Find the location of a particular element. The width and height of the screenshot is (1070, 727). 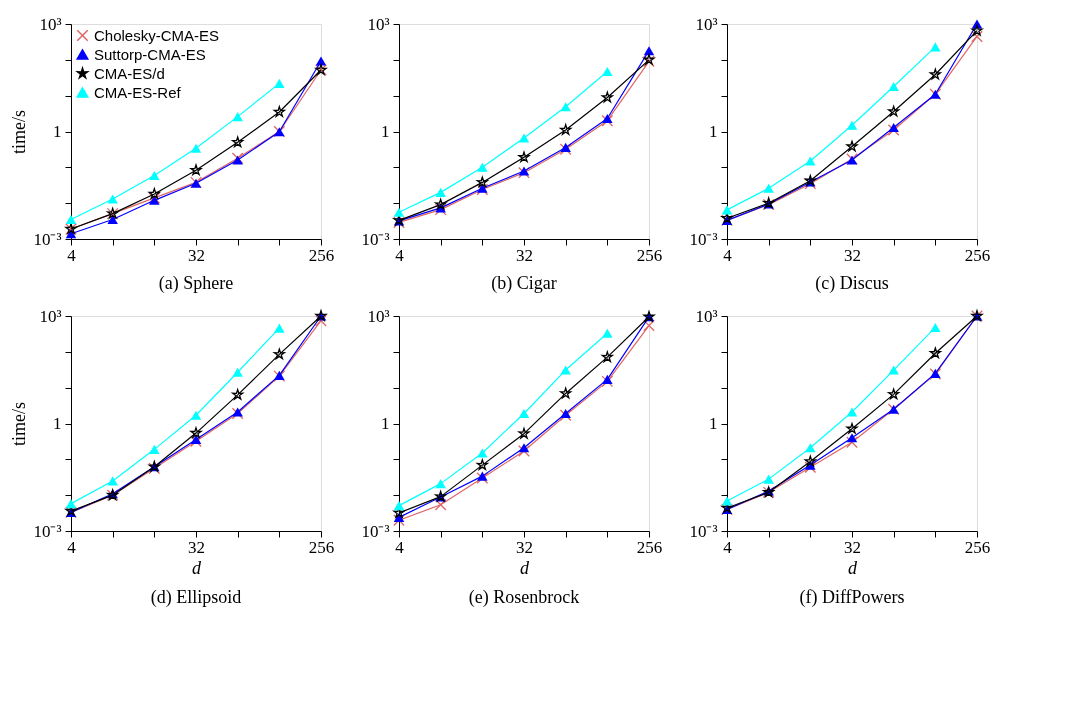

text: (c) Discus is located at coordinates (852, 283).